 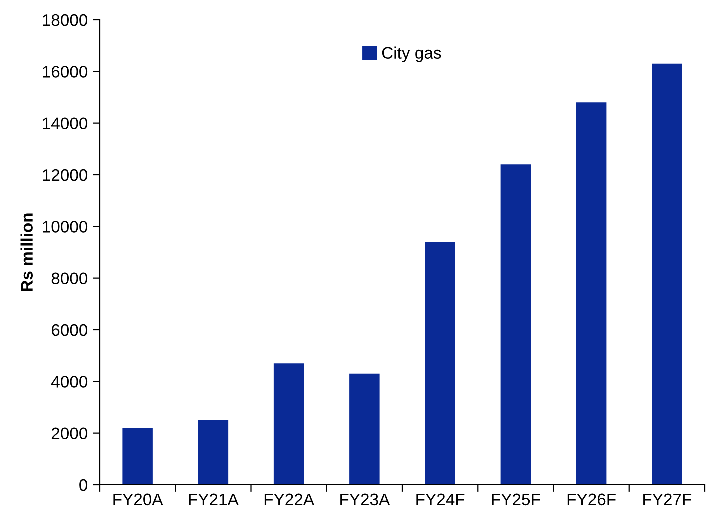 What do you see at coordinates (65, 124) in the screenshot?
I see `y-tick-label: 14000` at bounding box center [65, 124].